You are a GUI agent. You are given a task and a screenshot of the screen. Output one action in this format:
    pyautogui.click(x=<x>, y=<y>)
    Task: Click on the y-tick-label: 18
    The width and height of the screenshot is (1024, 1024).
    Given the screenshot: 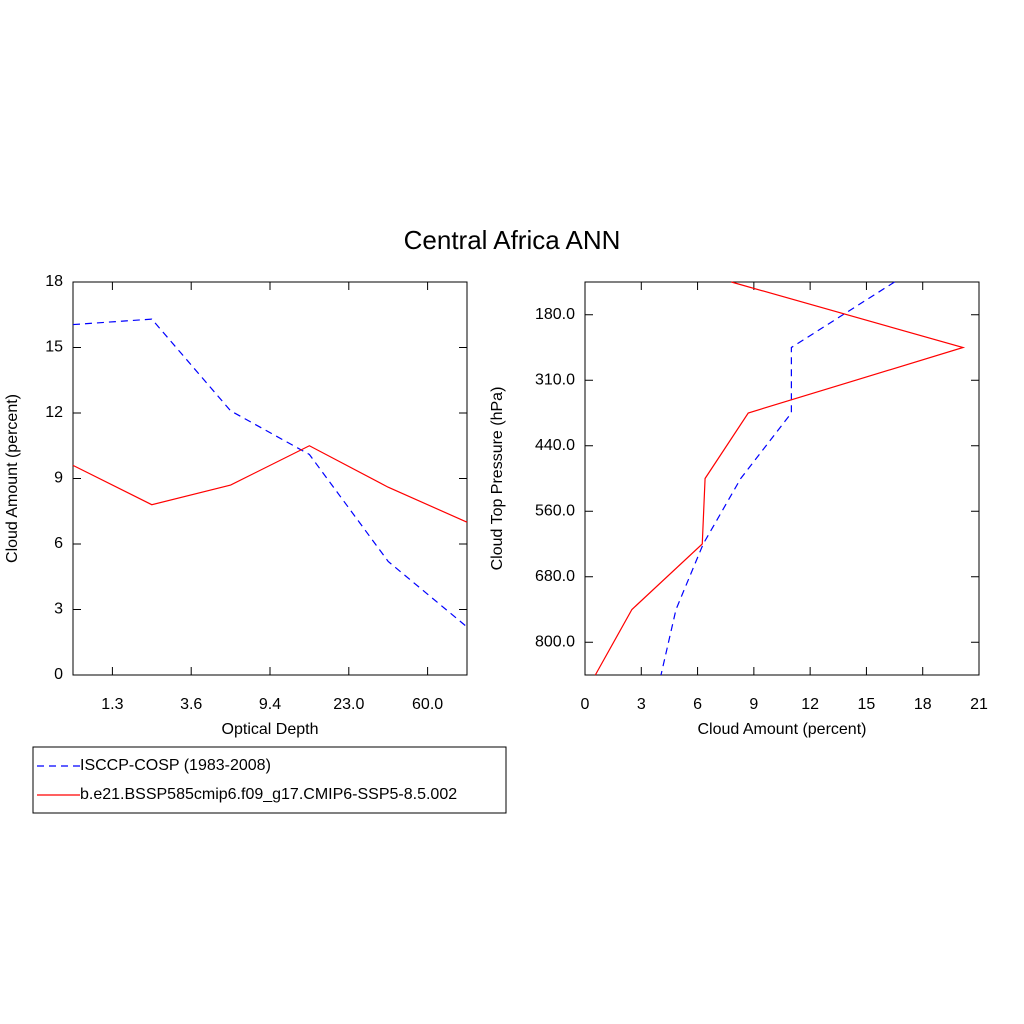 What is the action you would take?
    pyautogui.click(x=54, y=281)
    